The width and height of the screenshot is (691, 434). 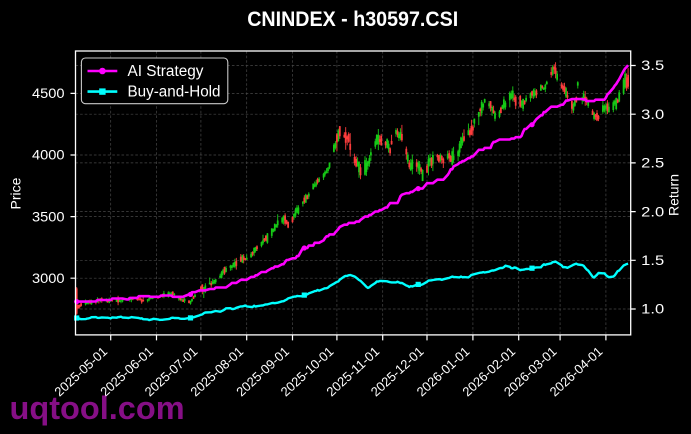 I want to click on svg-text: 4500, so click(x=48, y=93).